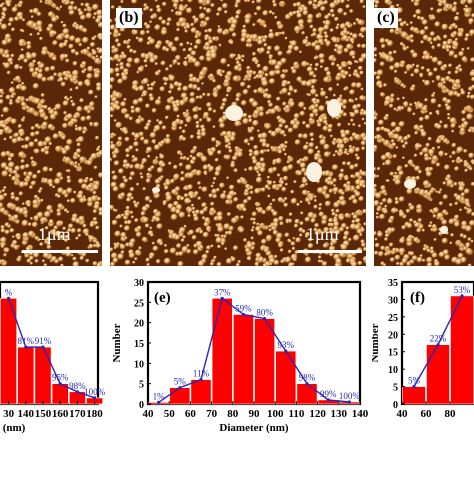  I want to click on cumulative-label: 99%, so click(328, 394).